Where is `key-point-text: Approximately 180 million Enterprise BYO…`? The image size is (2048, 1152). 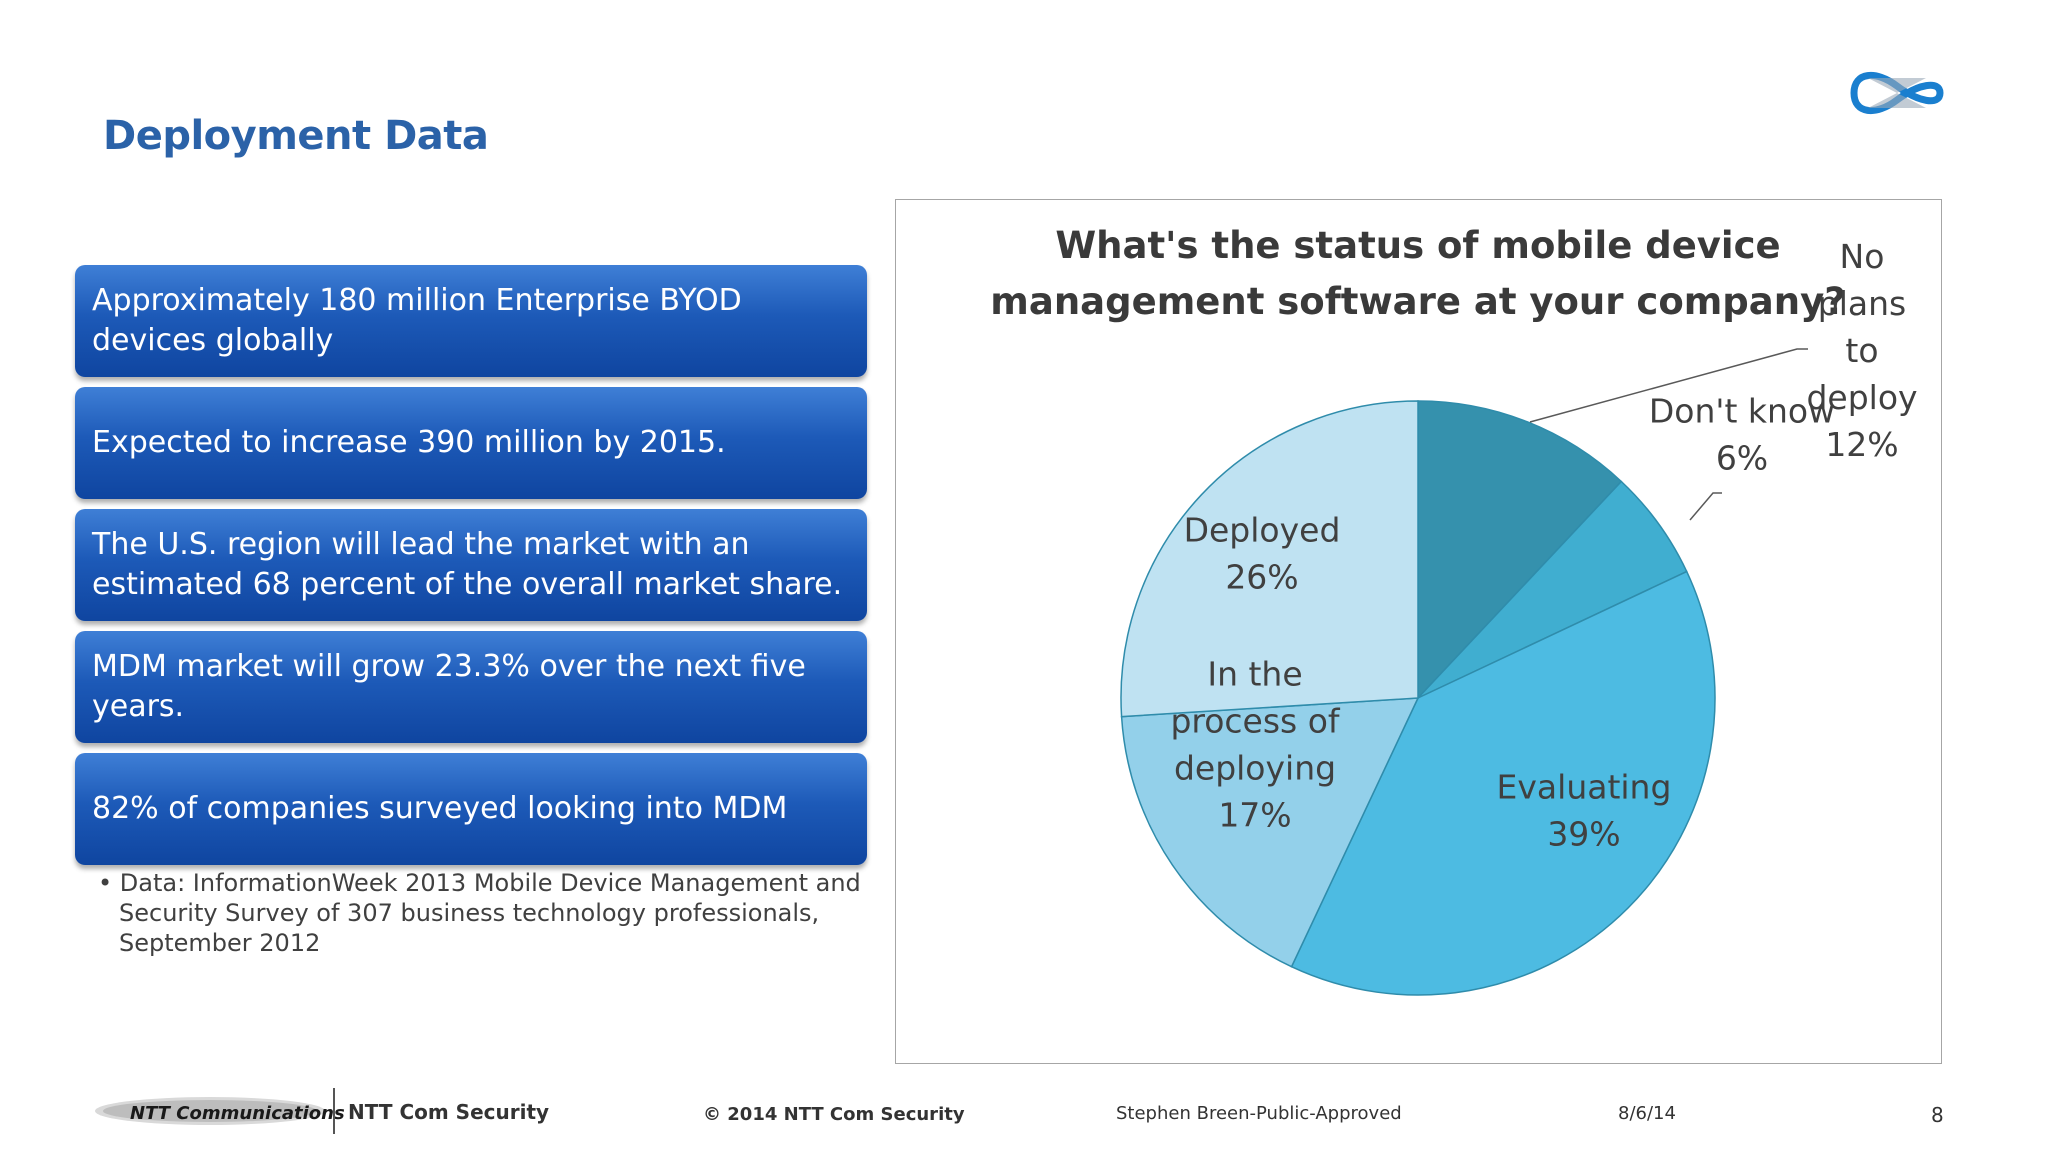
key-point-text: Approximately 180 million Enterprise BYO… is located at coordinates (417, 320).